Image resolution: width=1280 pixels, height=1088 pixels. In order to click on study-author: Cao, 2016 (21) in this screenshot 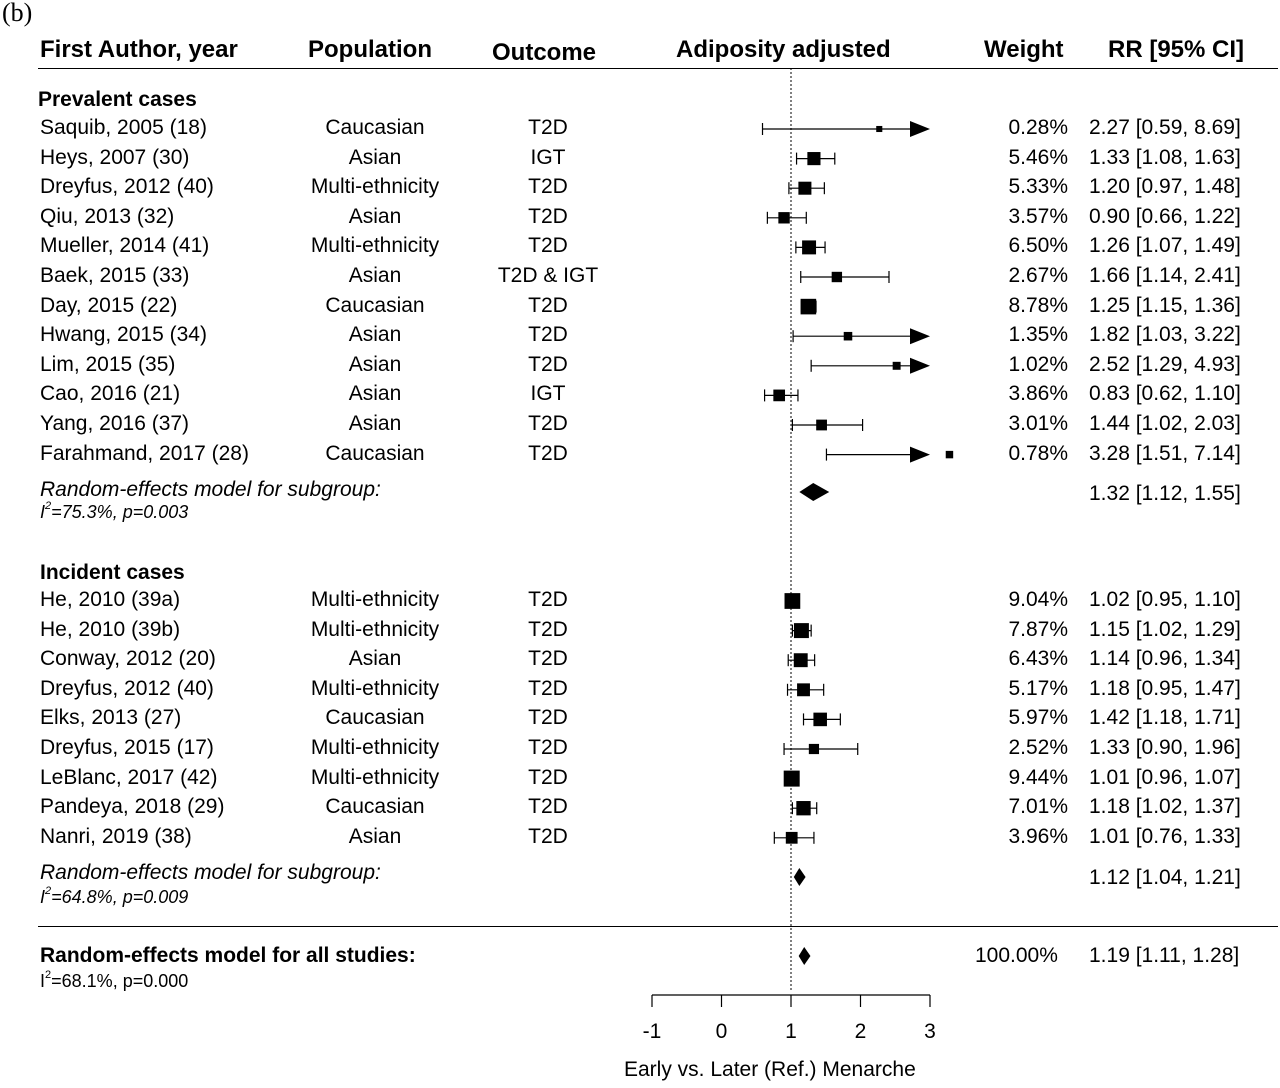, I will do `click(110, 394)`.